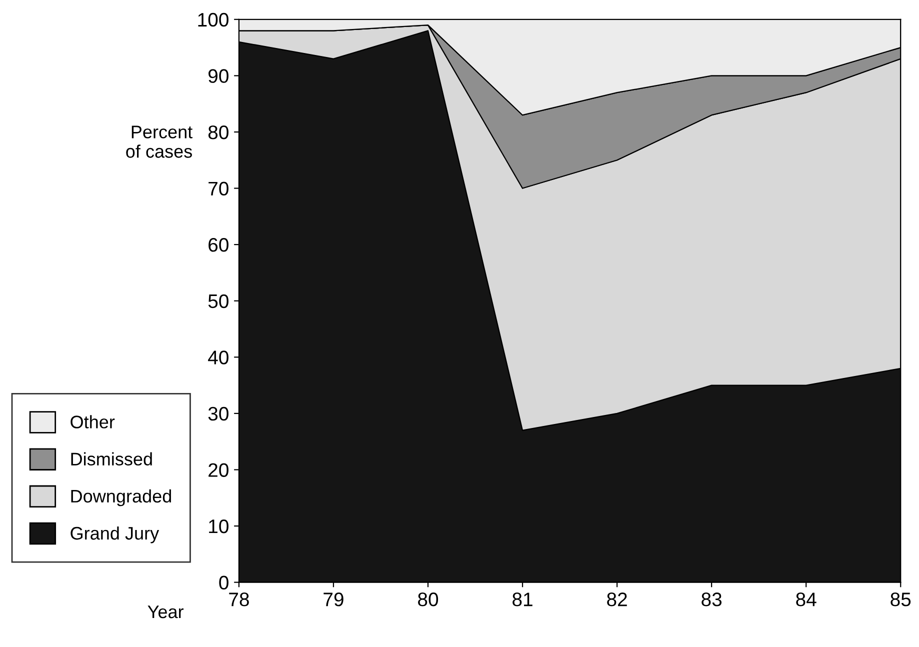 This screenshot has width=919, height=647. Describe the element at coordinates (428, 599) in the screenshot. I see `x-tick-label: 80` at that location.